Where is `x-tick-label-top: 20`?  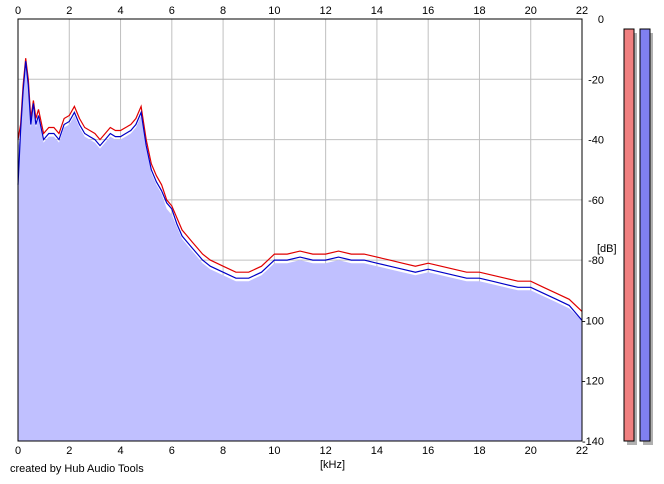 x-tick-label-top: 20 is located at coordinates (531, 11).